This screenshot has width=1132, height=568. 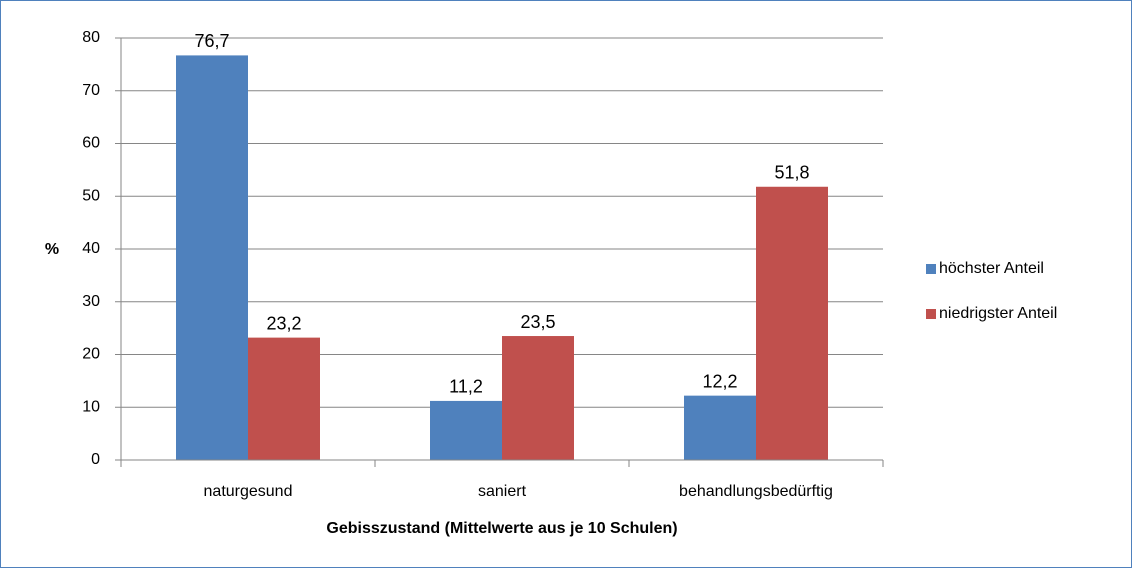 I want to click on value-label: 12,2, so click(x=719, y=381).